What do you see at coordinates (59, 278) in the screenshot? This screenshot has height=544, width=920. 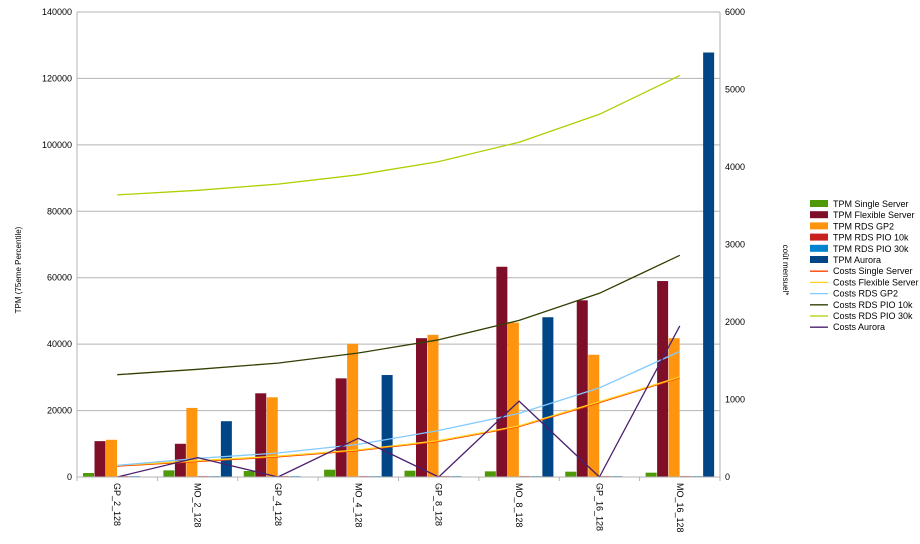 I see `y-tick-label: 60000` at bounding box center [59, 278].